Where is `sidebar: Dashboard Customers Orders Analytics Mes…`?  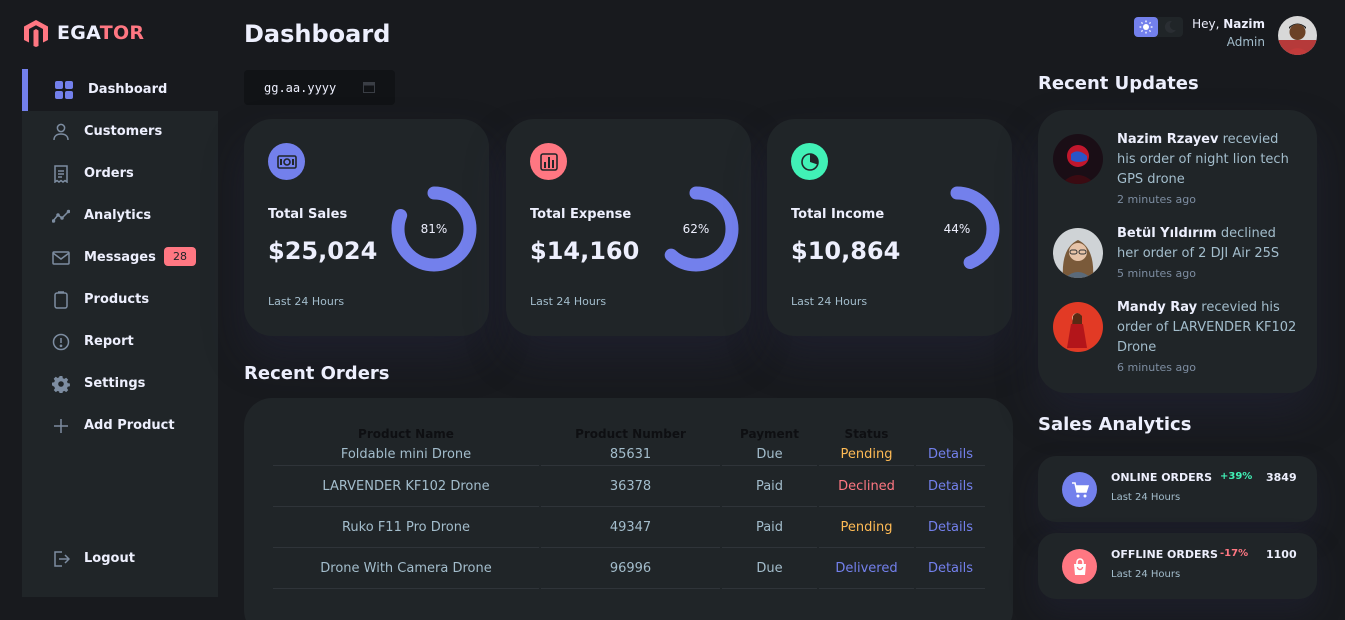 sidebar: Dashboard Customers Orders Analytics Mes… is located at coordinates (120, 333).